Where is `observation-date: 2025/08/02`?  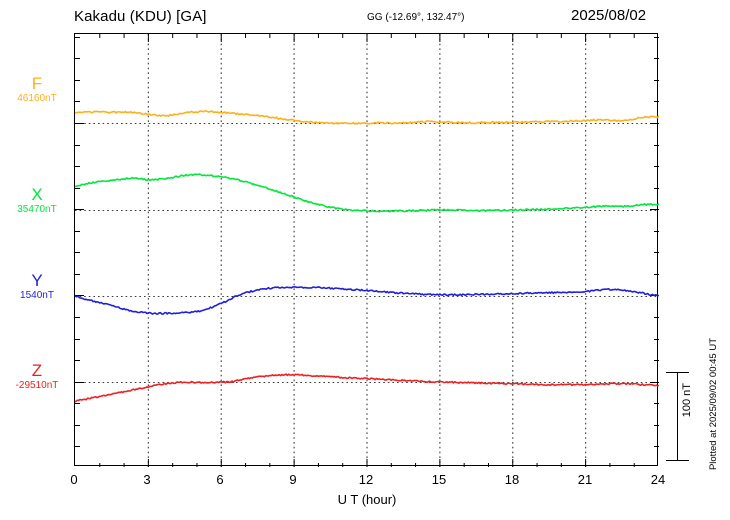
observation-date: 2025/08/02 is located at coordinates (609, 15).